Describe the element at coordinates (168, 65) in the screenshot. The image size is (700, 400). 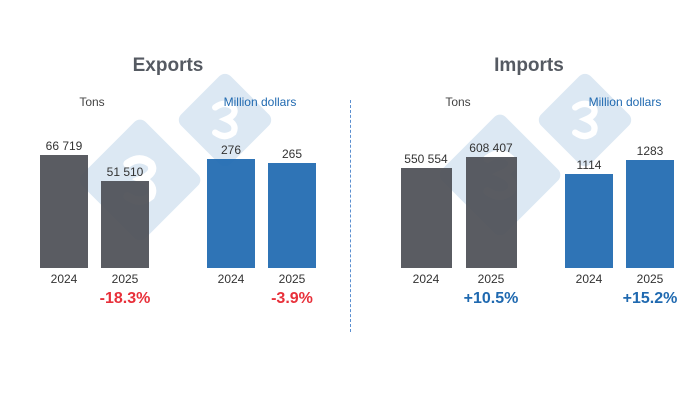
I see `exports-title: Exports` at that location.